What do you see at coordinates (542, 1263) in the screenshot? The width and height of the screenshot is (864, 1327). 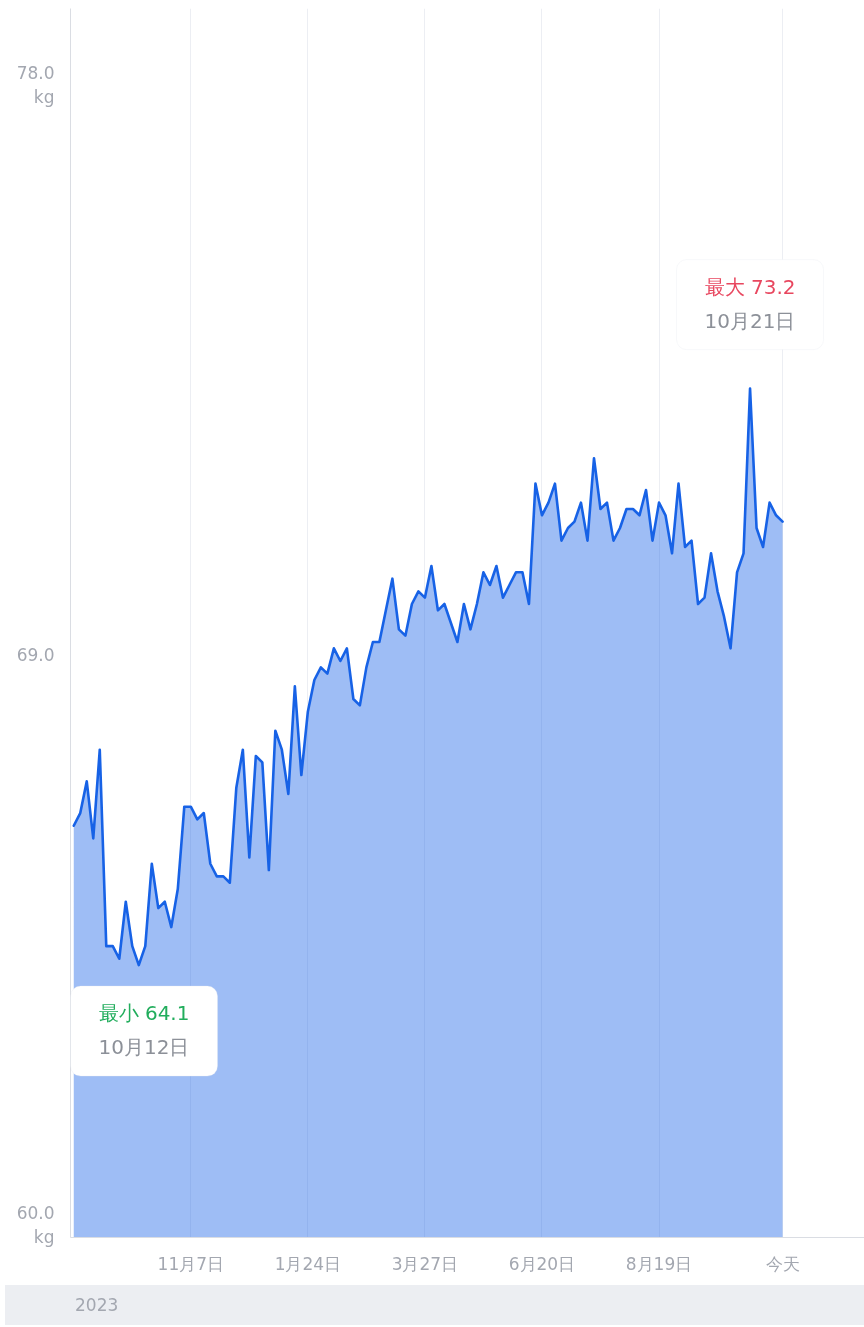 I see `x-tick-label: 6月20日` at bounding box center [542, 1263].